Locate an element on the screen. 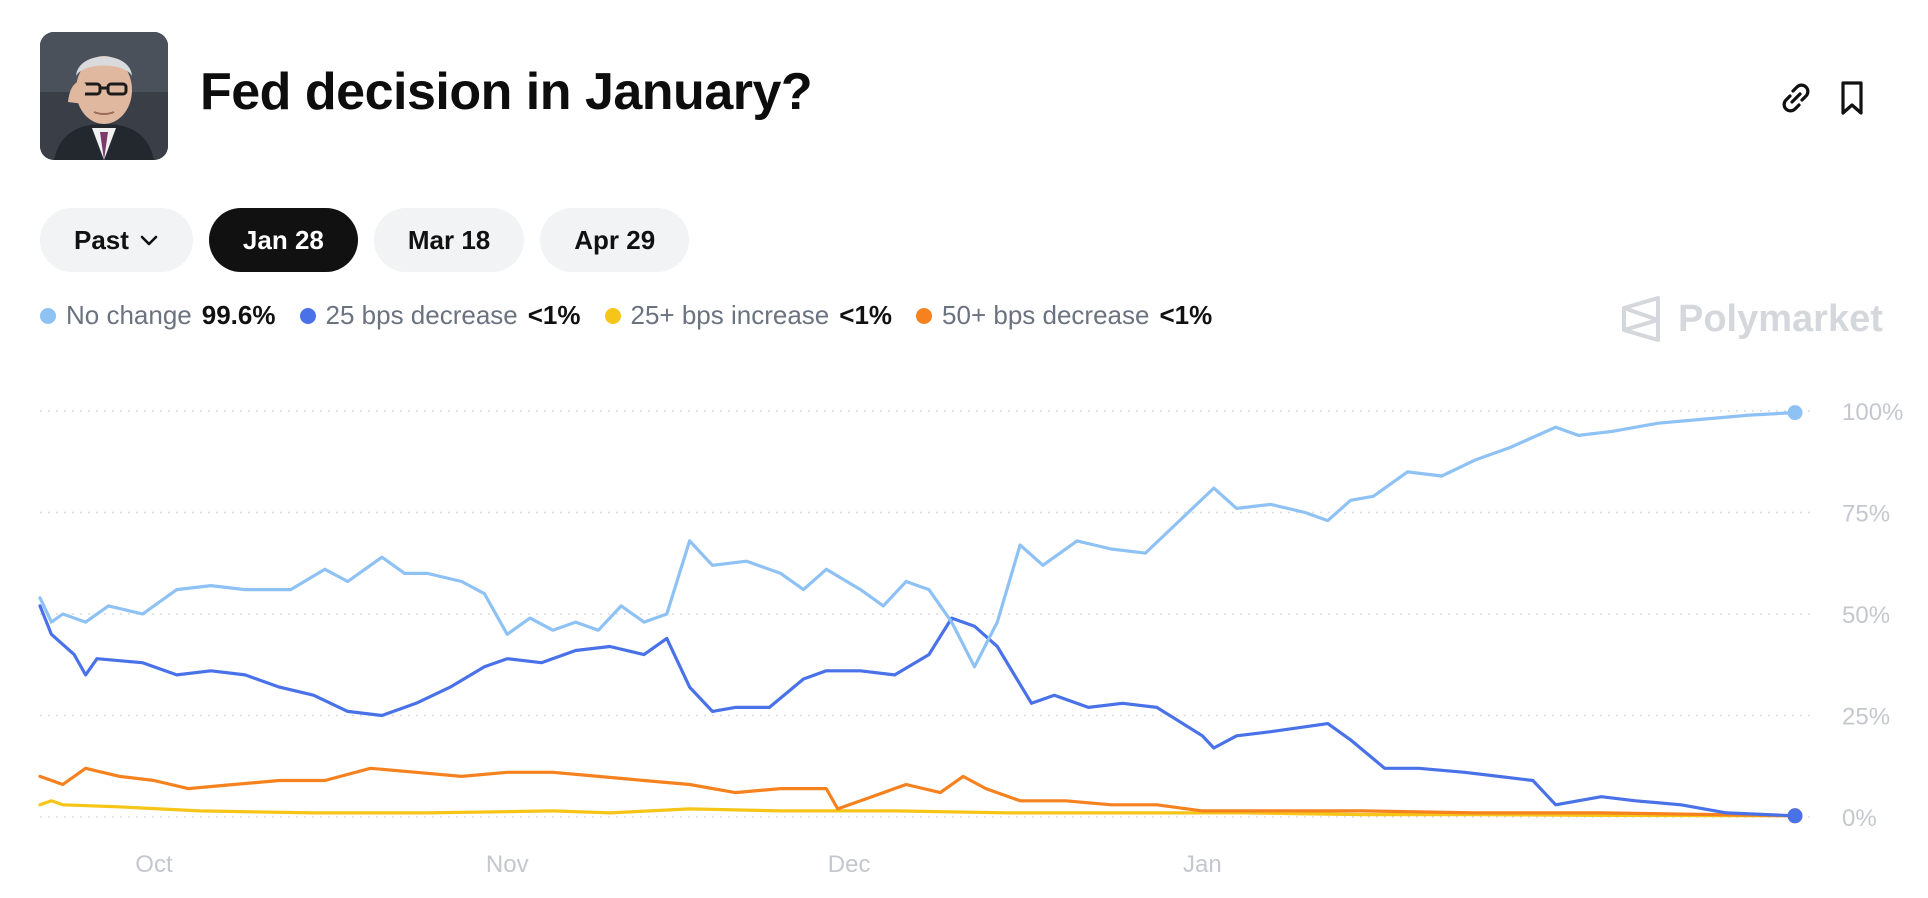 This screenshot has width=1928, height=898. legend-item-no-change: No change 99.6% is located at coordinates (158, 315).